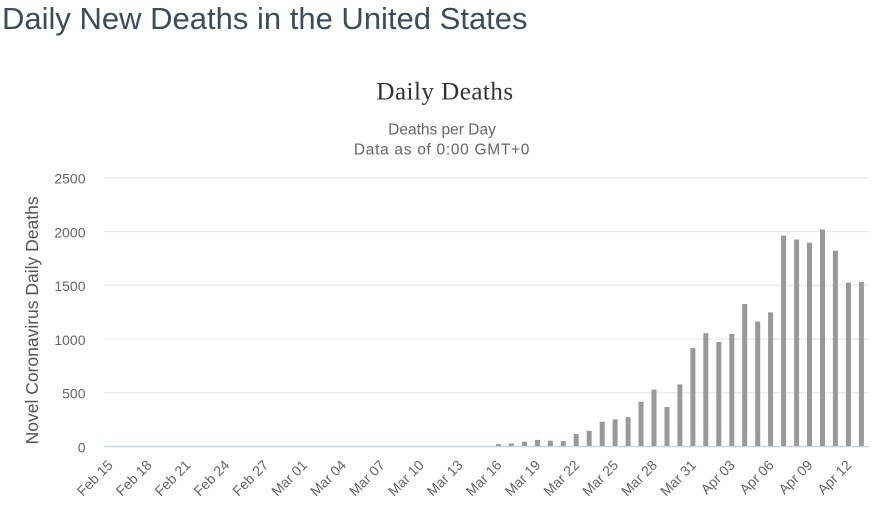  I want to click on svg-text: Feb 21, so click(172, 478).